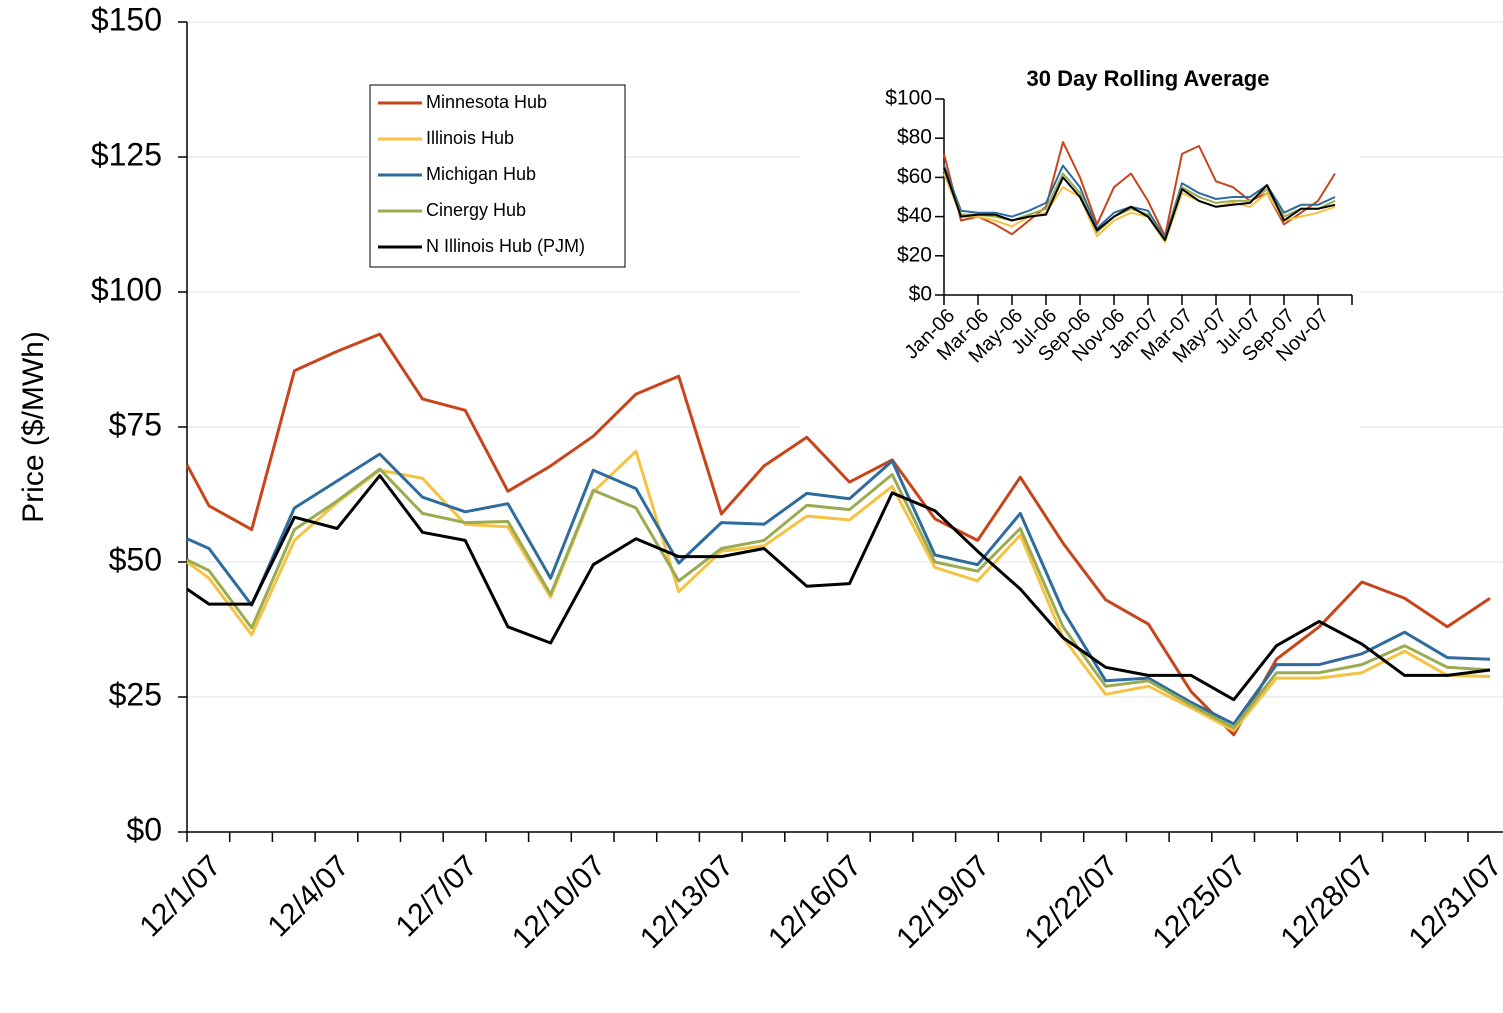  I want to click on x-tick-label: 12/31/07, so click(1453, 902).